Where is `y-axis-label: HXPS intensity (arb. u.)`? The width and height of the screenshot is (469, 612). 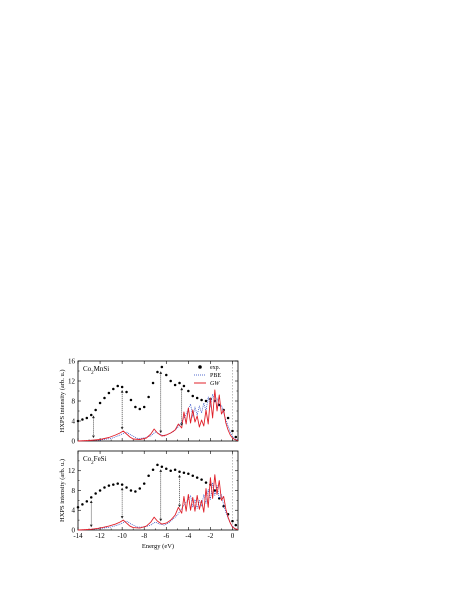 y-axis-label: HXPS intensity (arb. u.) is located at coordinates (62, 400).